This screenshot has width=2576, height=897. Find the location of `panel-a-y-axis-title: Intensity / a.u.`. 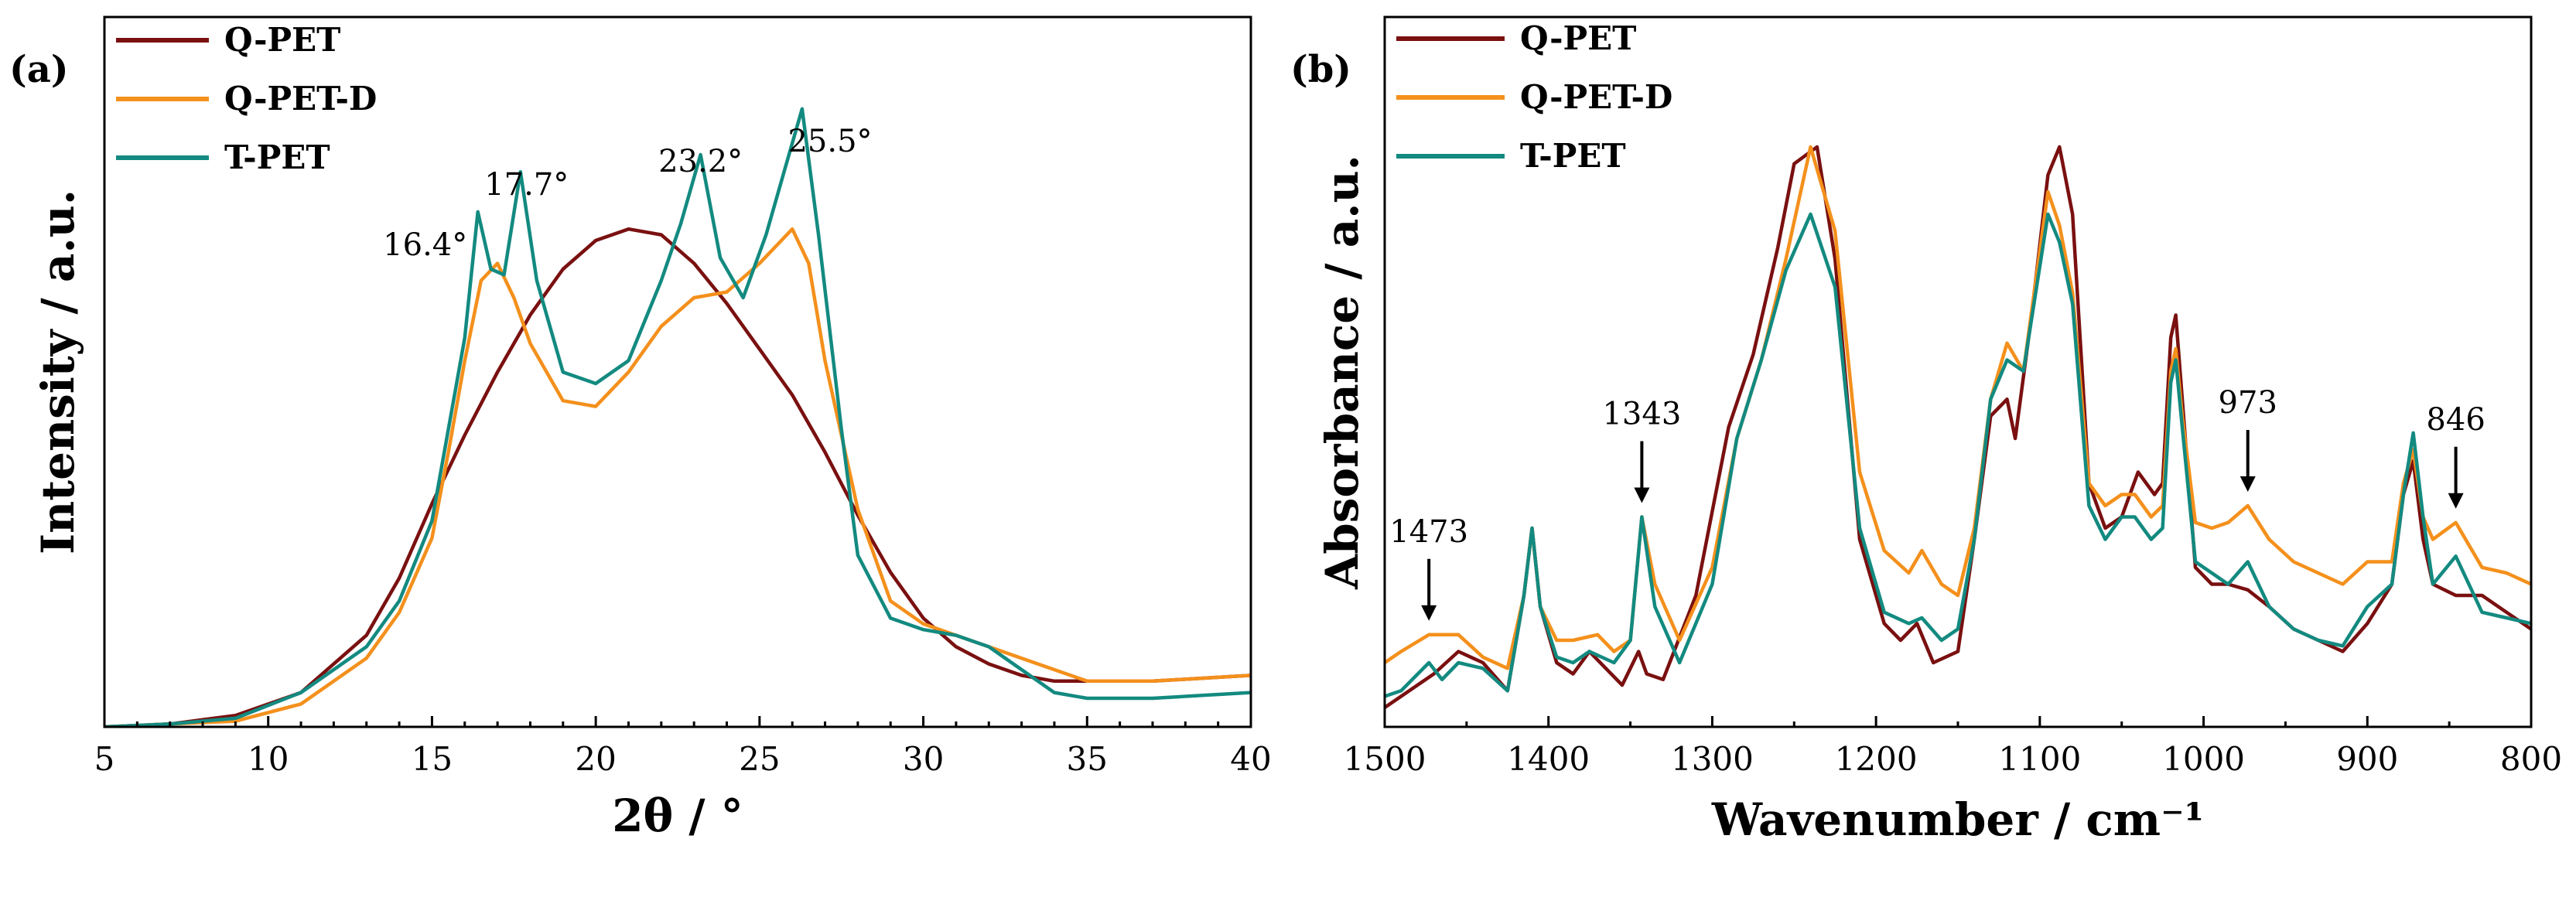

panel-a-y-axis-title: Intensity / a.u. is located at coordinates (58, 371).